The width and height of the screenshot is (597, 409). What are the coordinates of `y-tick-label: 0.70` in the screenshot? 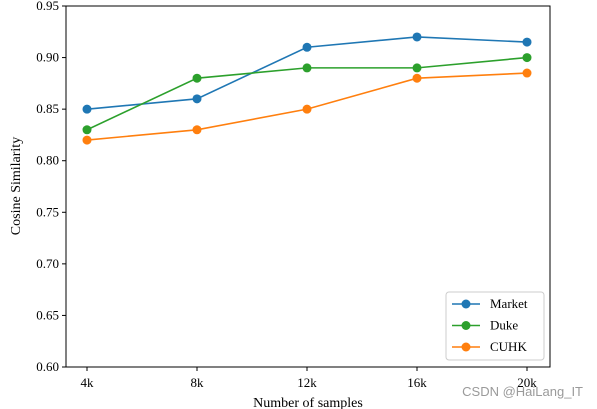 It's located at (47, 263).